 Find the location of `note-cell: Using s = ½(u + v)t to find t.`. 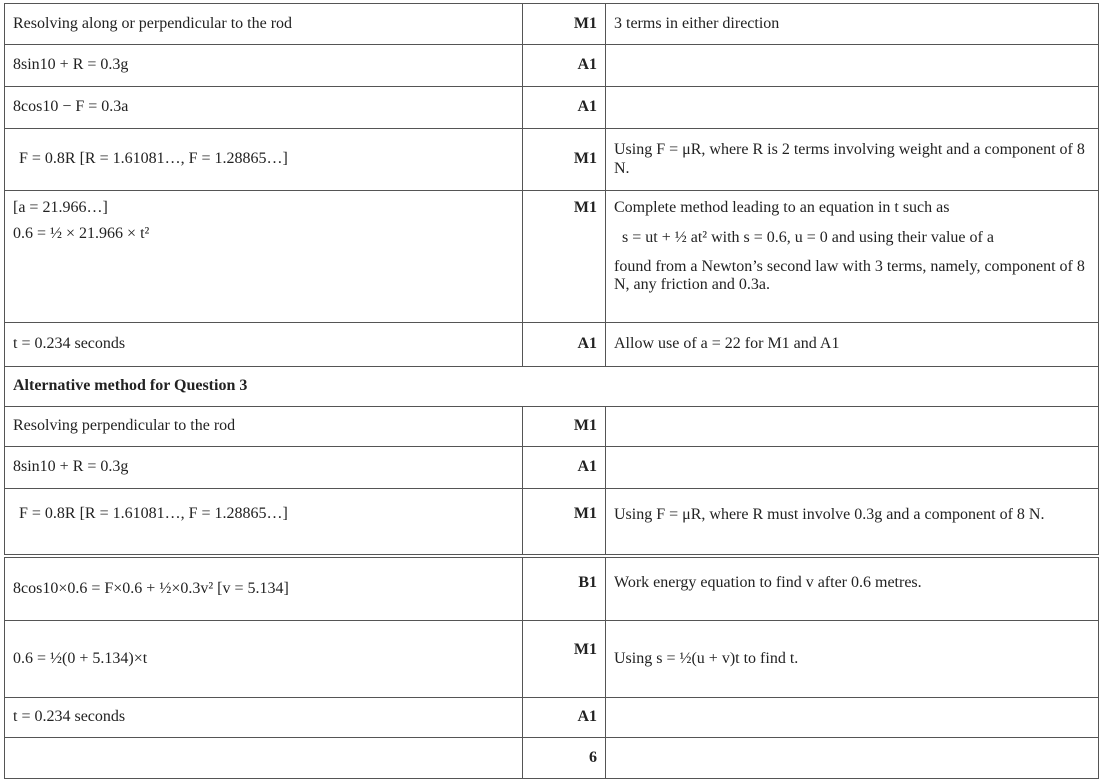

note-cell: Using s = ½(u + v)t to find t. is located at coordinates (852, 659).